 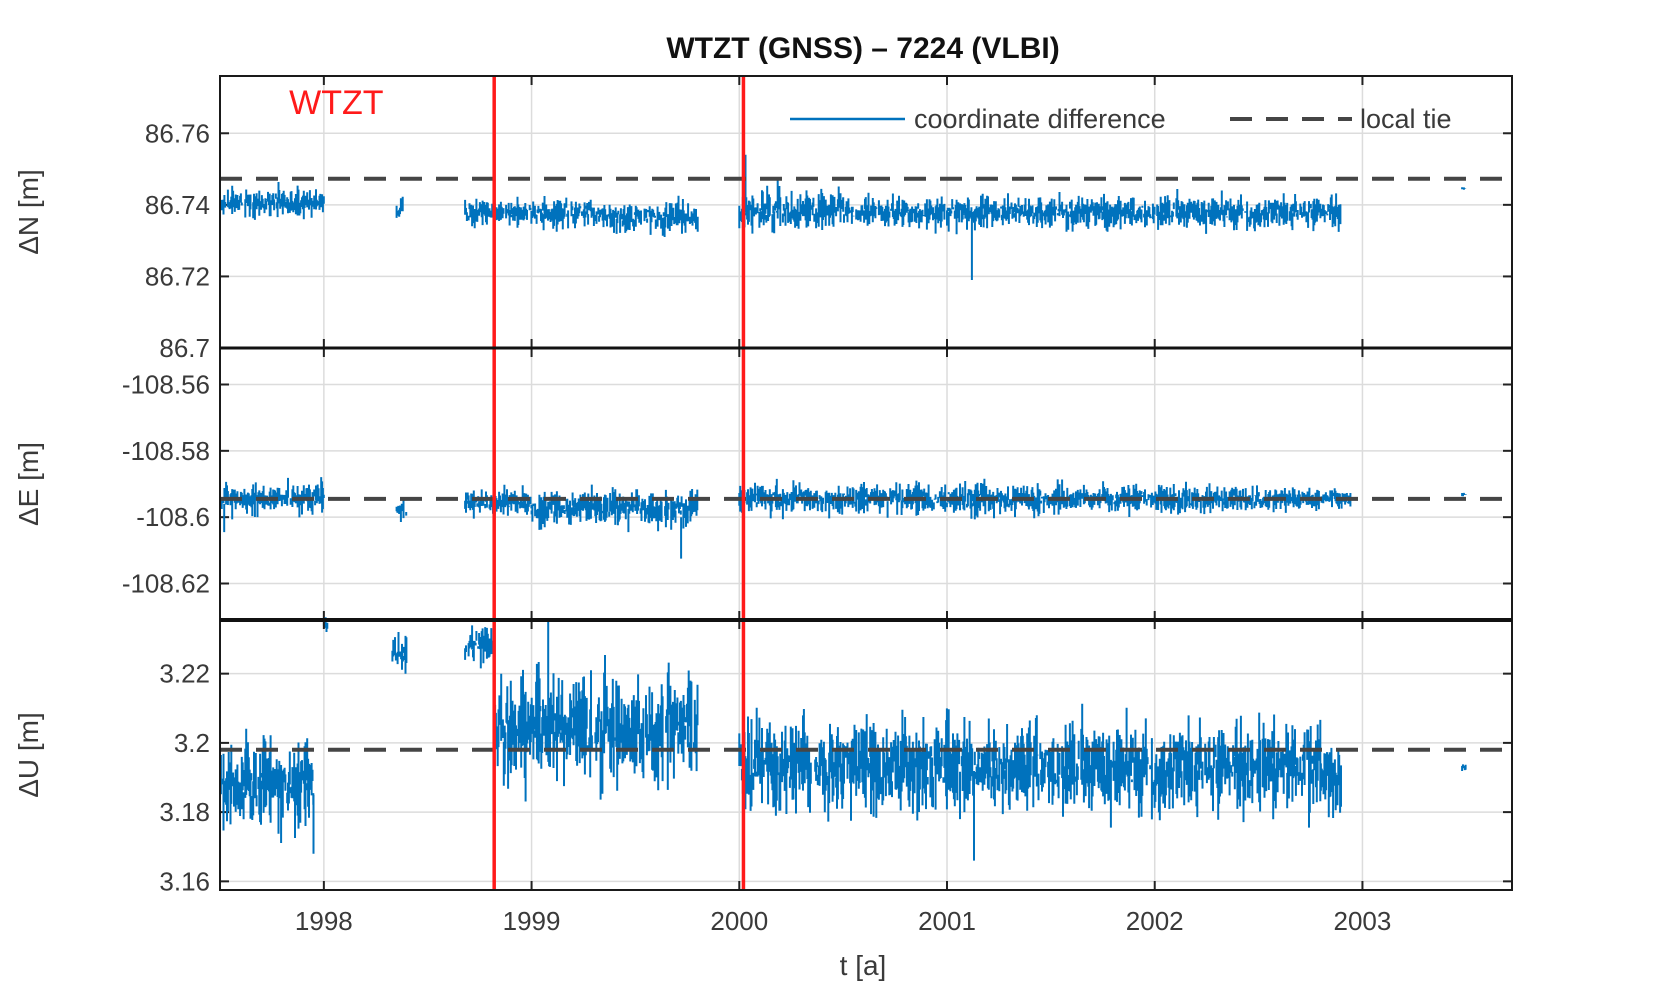 I want to click on x-tick-label: 2000, so click(x=739, y=921).